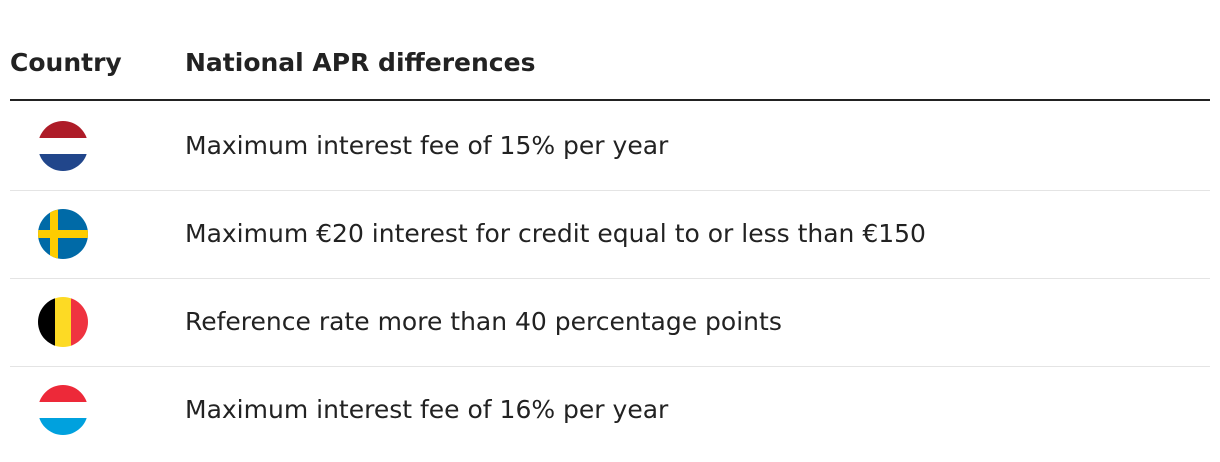 This screenshot has width=1220, height=462. I want to click on header-rule, so click(610, 100).